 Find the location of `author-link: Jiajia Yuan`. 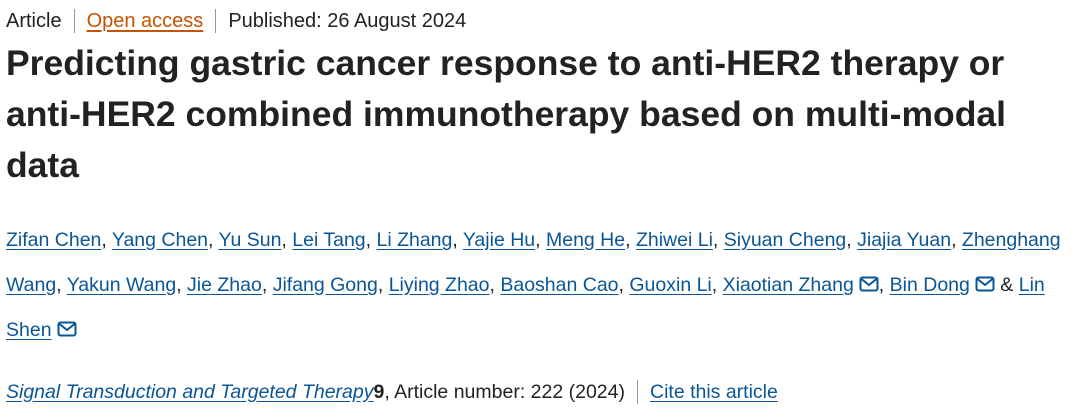

author-link: Jiajia Yuan is located at coordinates (904, 240).